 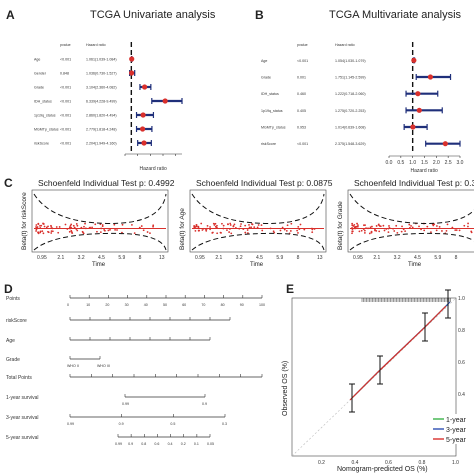 What do you see at coordinates (22, 398) in the screenshot?
I see `nomogram-row-label: 1-year survival` at bounding box center [22, 398].